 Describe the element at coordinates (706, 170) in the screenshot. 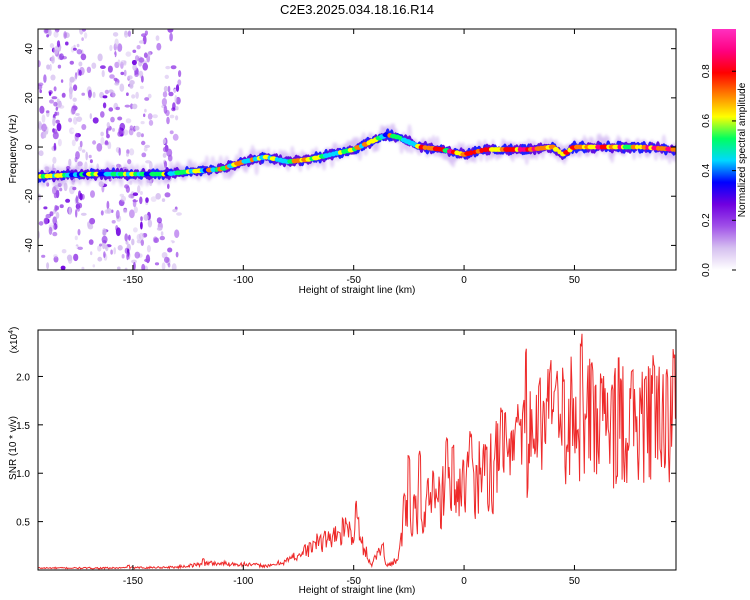

I see `colorbar-tick-label: 0.4` at that location.